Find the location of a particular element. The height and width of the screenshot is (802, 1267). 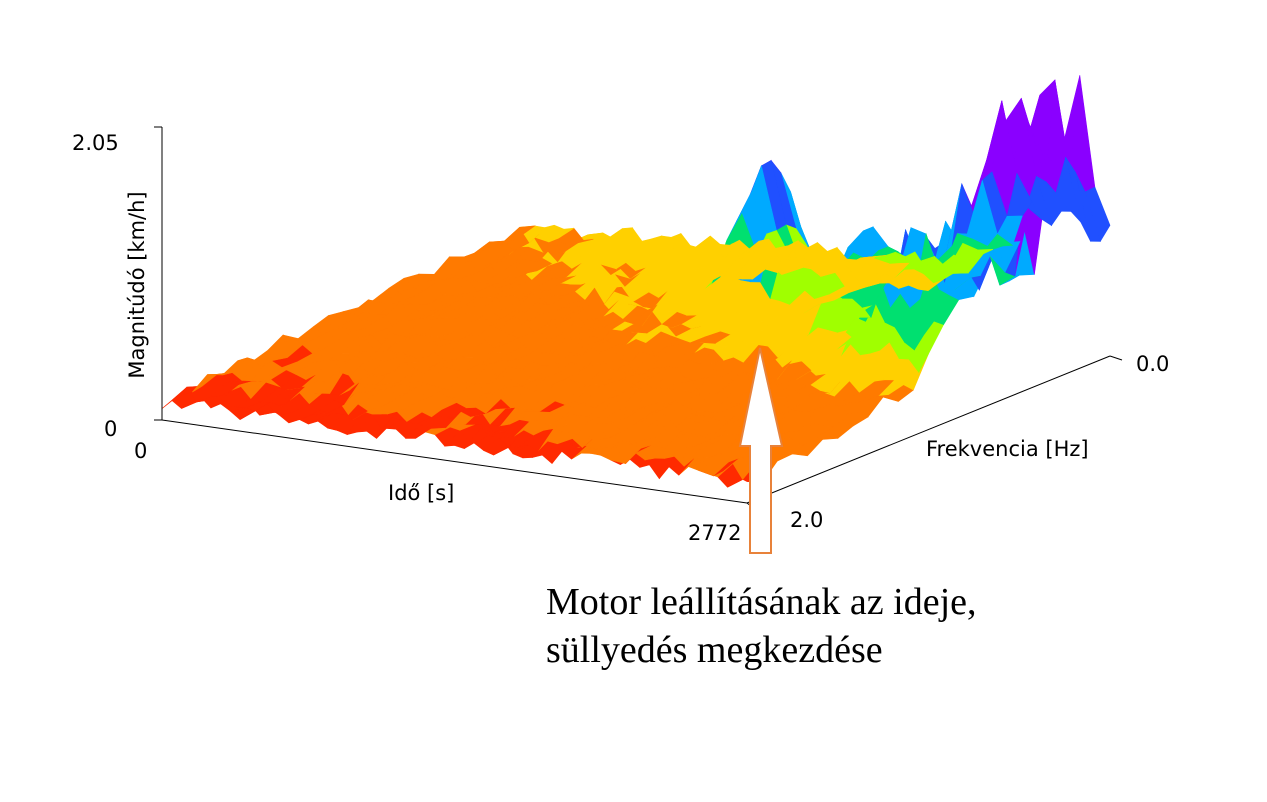

y-axis-line is located at coordinates (928, 429).